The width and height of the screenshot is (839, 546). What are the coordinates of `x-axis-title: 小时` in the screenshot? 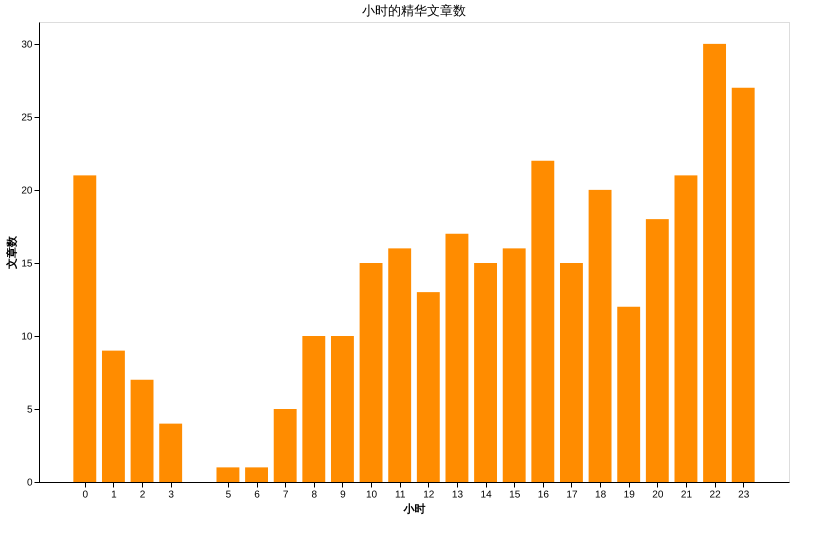 It's located at (414, 509).